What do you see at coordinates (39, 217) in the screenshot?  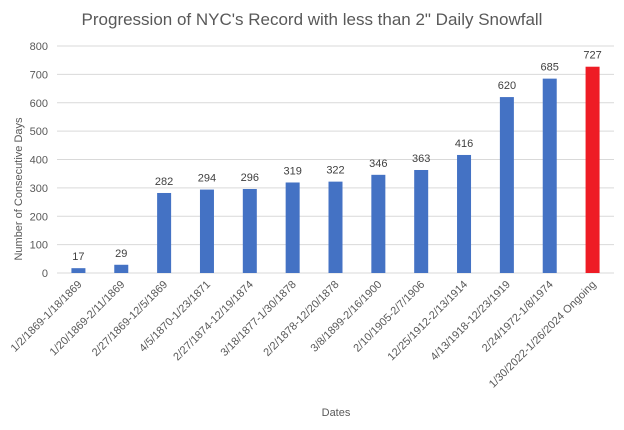 I see `y-tick-label: 200` at bounding box center [39, 217].